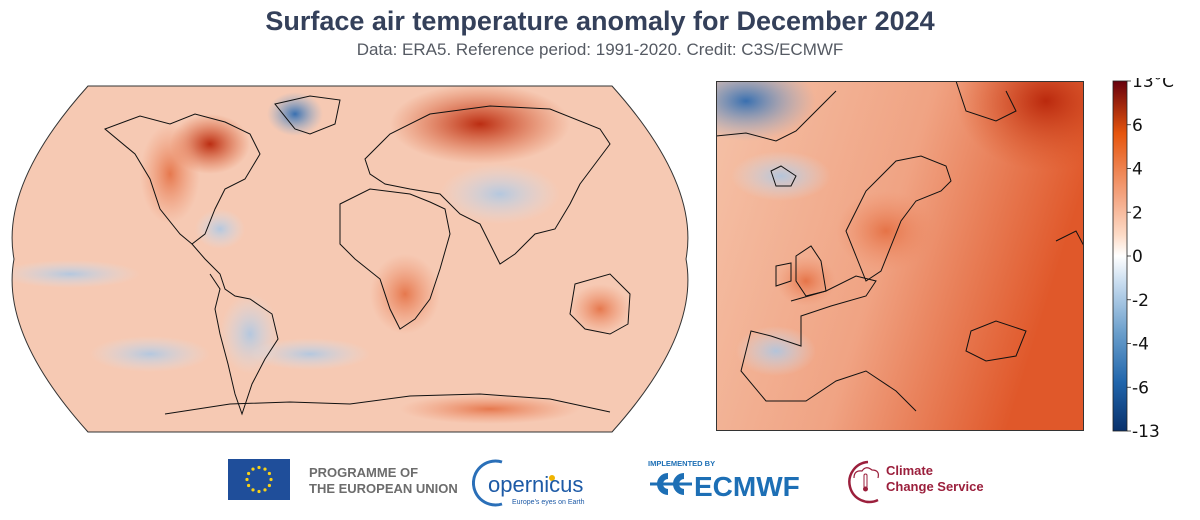 This screenshot has height=520, width=1200. I want to click on copernicus-dot-icon, so click(552, 478).